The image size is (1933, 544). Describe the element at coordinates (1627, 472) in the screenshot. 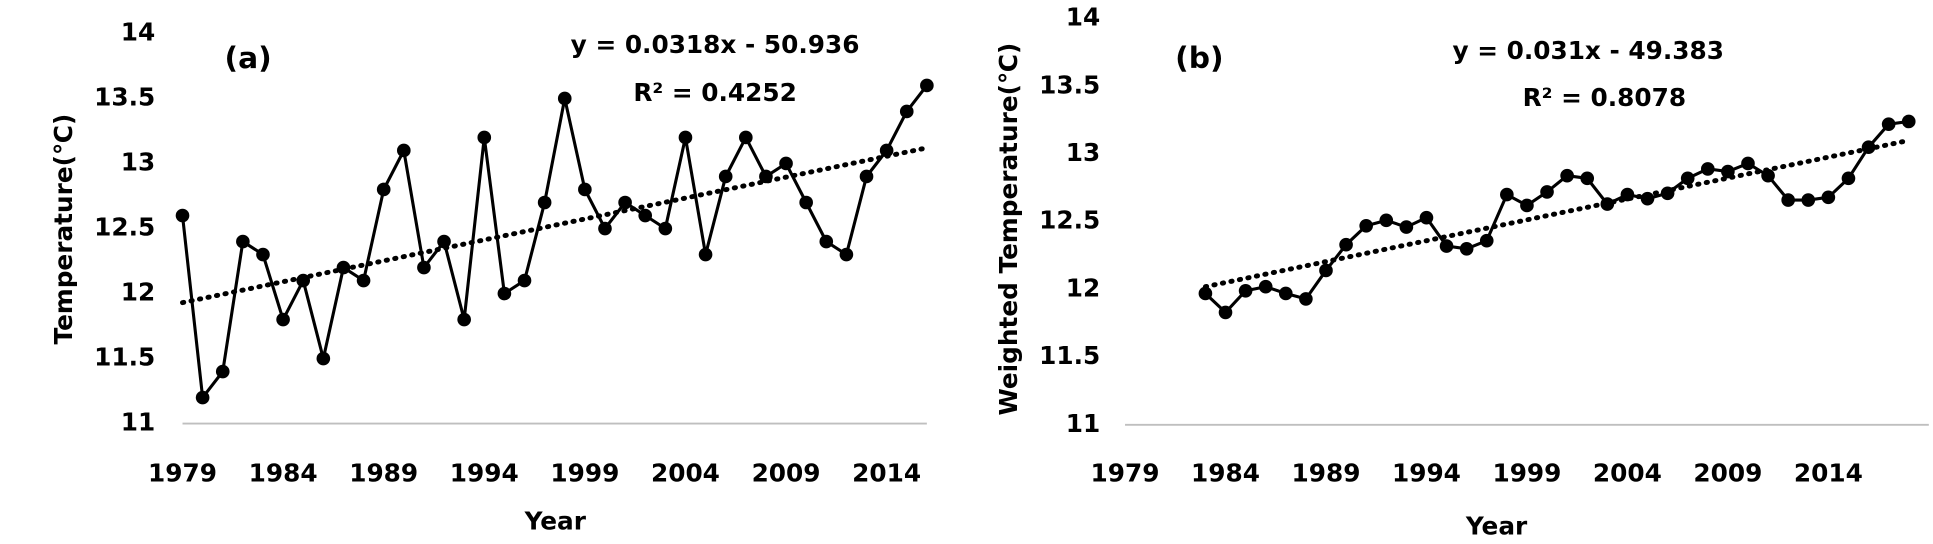

I see `x-tick-label: 2004` at that location.